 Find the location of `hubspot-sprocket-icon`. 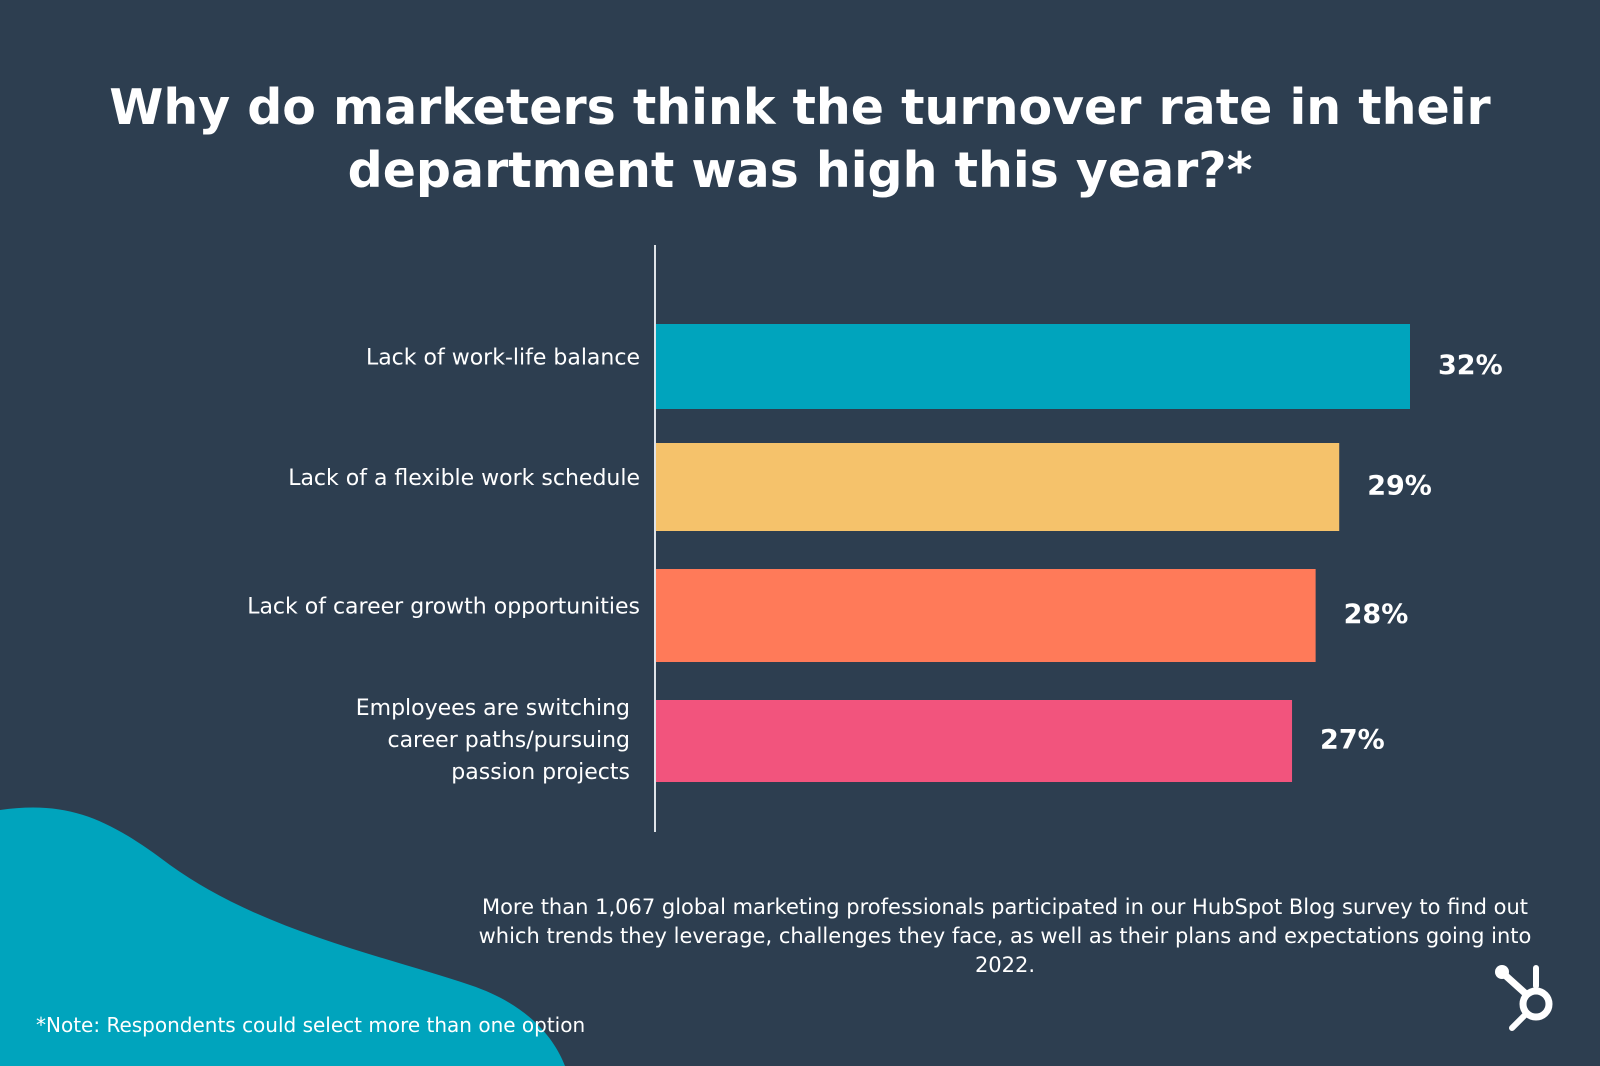

hubspot-sprocket-icon is located at coordinates (1524, 998).